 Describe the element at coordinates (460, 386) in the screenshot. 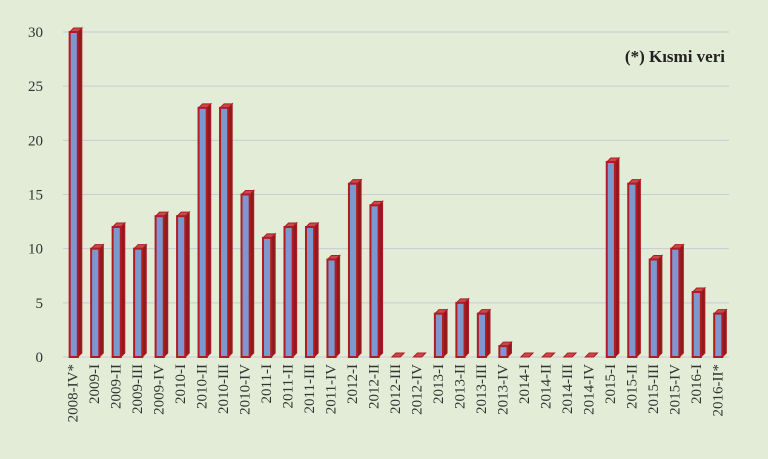

I see `x-tick-label: 2013-II` at that location.